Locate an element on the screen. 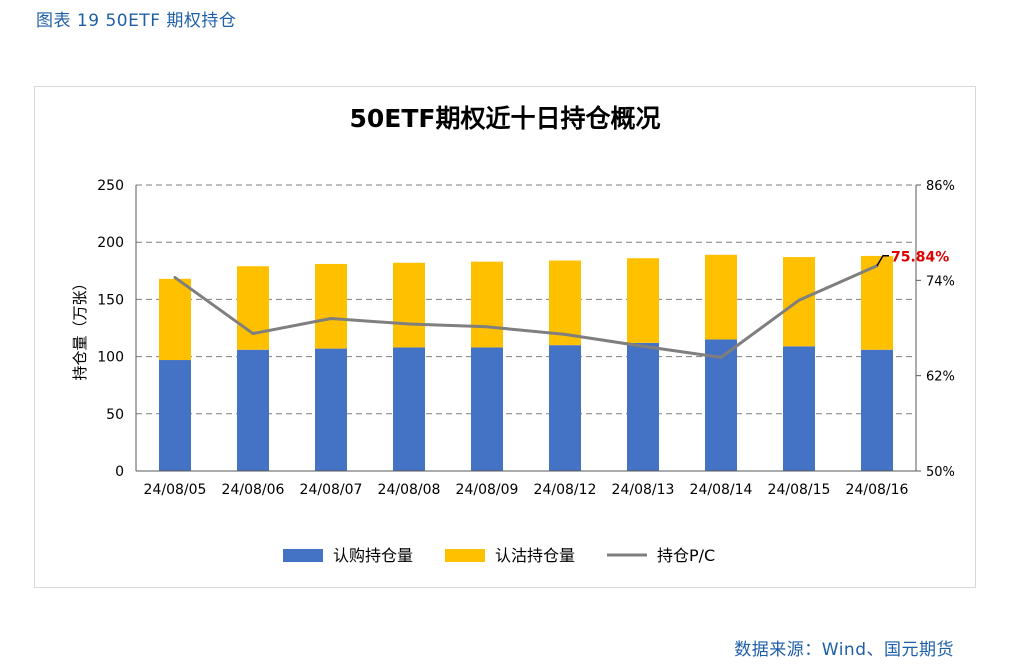  y2-tick-label: 74% is located at coordinates (940, 281).